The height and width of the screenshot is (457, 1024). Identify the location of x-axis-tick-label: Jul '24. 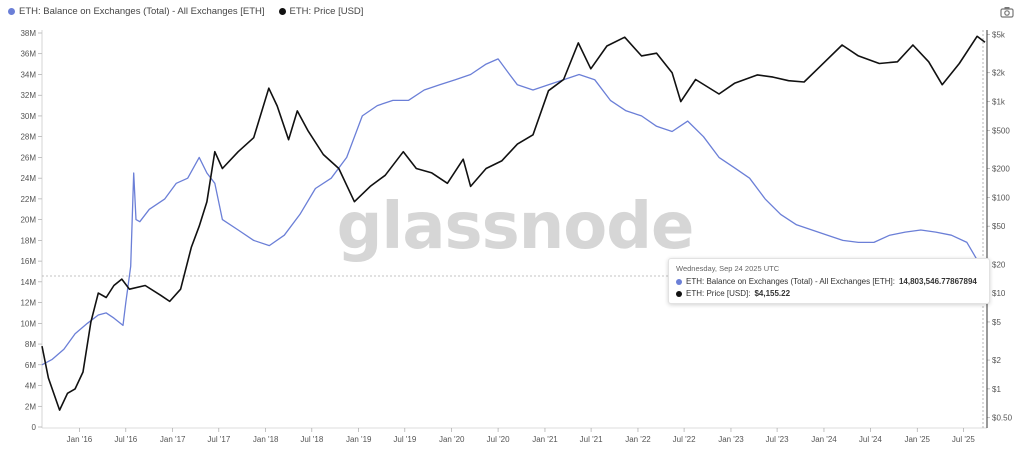
(870, 439).